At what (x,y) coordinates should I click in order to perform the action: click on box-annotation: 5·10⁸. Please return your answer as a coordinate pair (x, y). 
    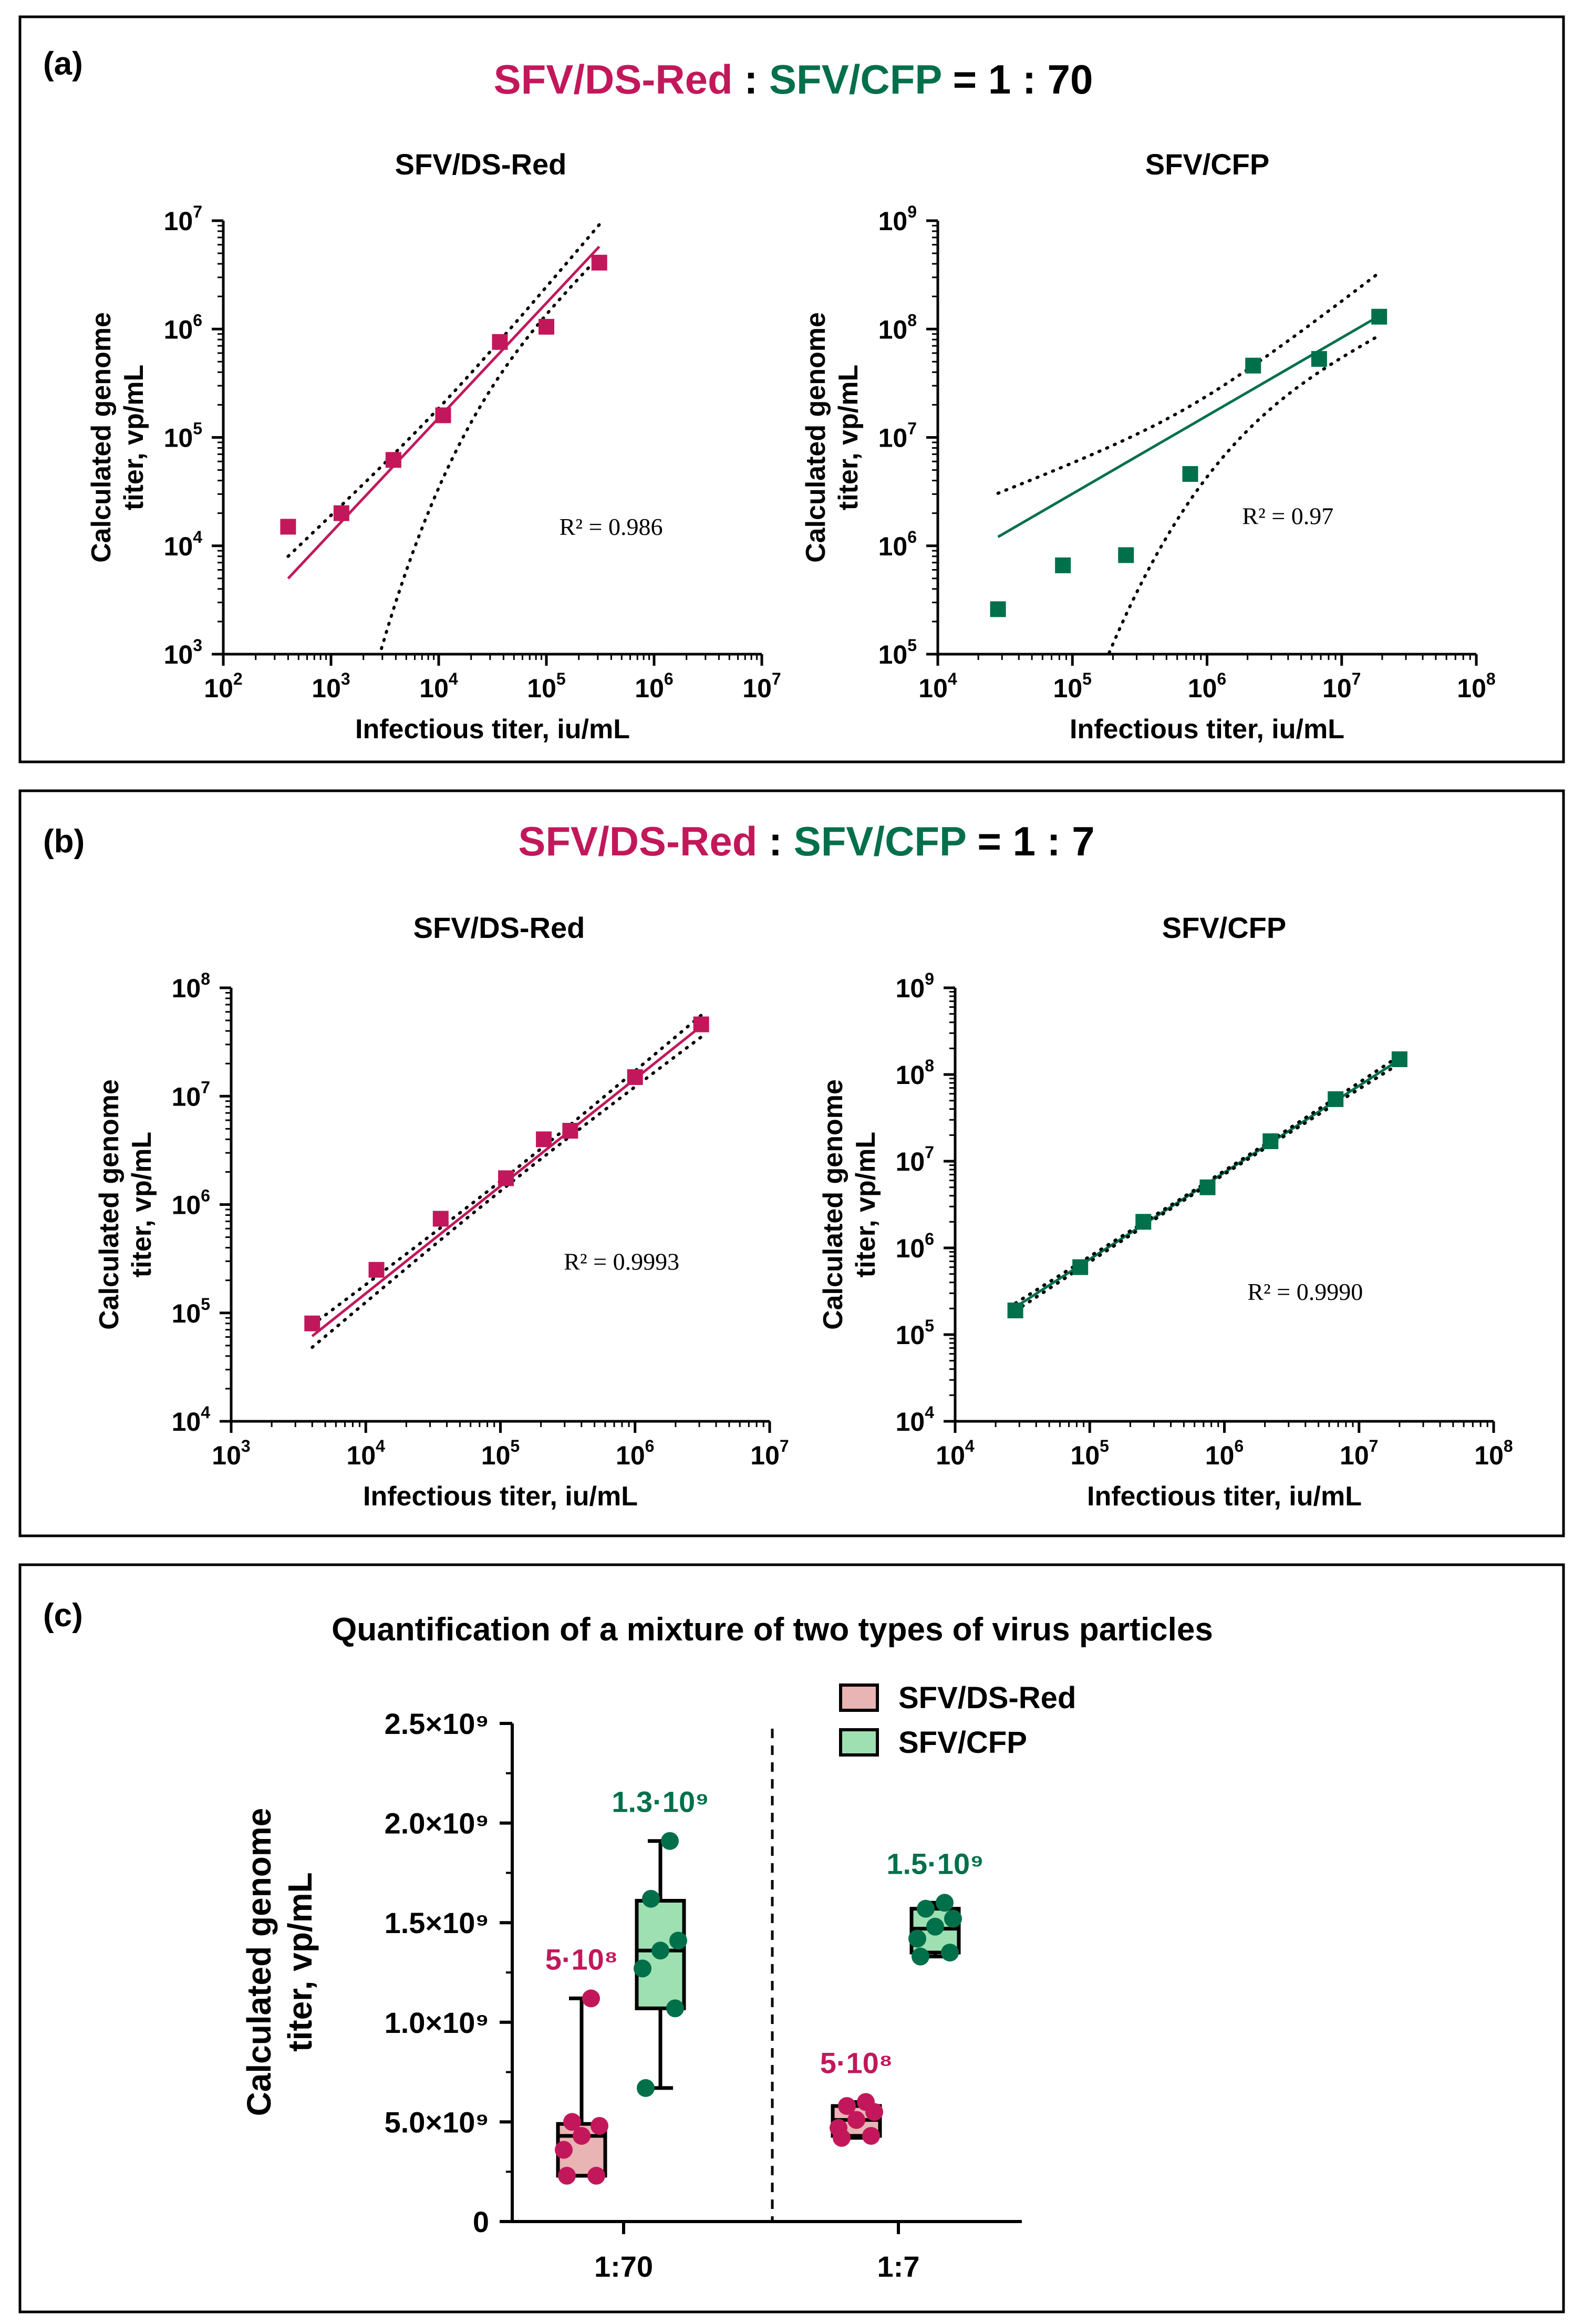
    Looking at the image, I should click on (581, 1959).